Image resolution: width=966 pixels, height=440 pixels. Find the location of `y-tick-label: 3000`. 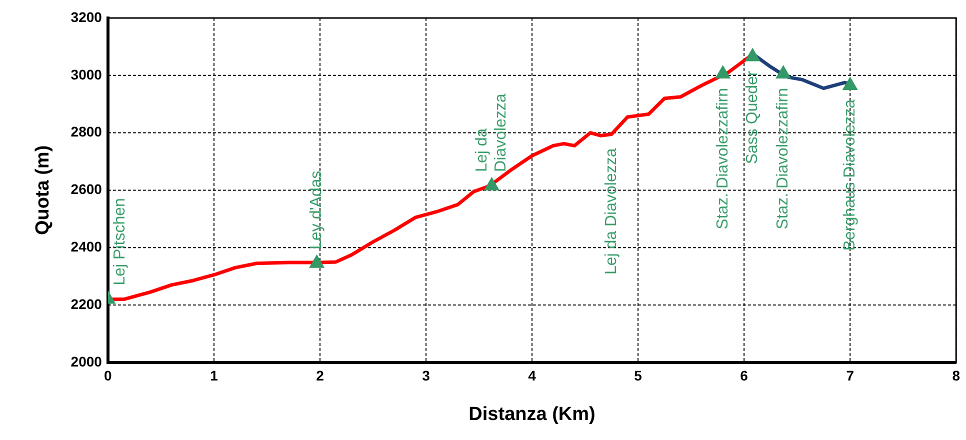

y-tick-label: 3000 is located at coordinates (86, 74).